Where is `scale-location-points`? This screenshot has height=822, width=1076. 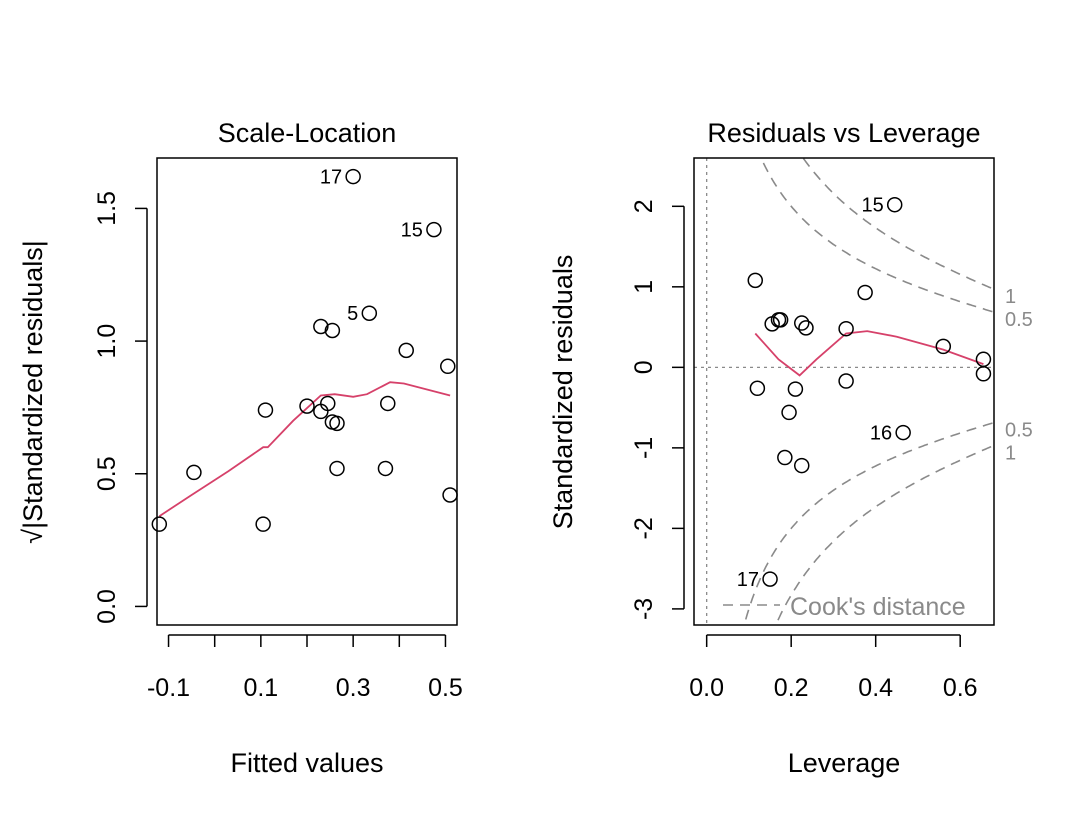
scale-location-points is located at coordinates (304, 350).